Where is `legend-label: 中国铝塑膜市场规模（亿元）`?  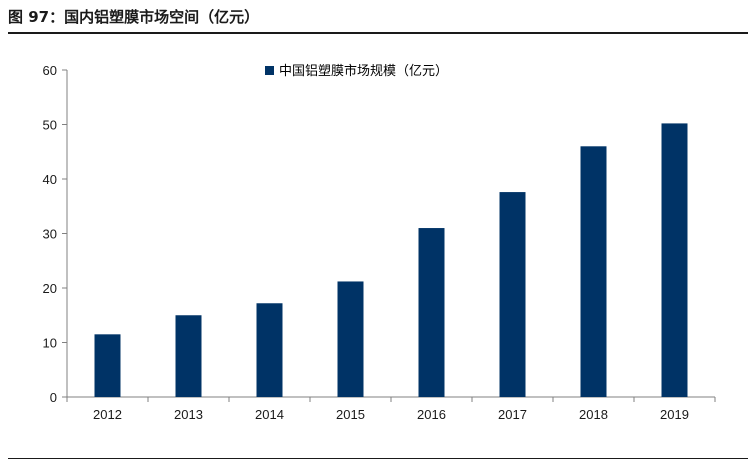 legend-label: 中国铝塑膜市场规模（亿元） is located at coordinates (363, 71).